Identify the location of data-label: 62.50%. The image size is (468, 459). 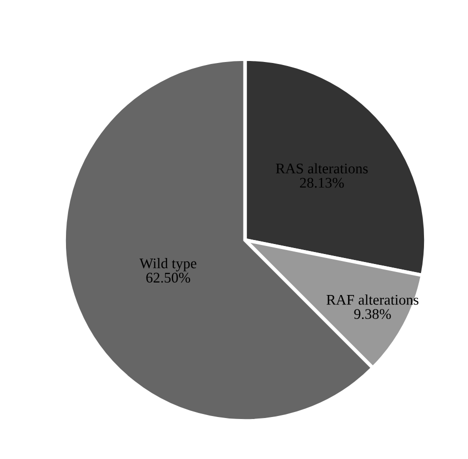
(168, 277).